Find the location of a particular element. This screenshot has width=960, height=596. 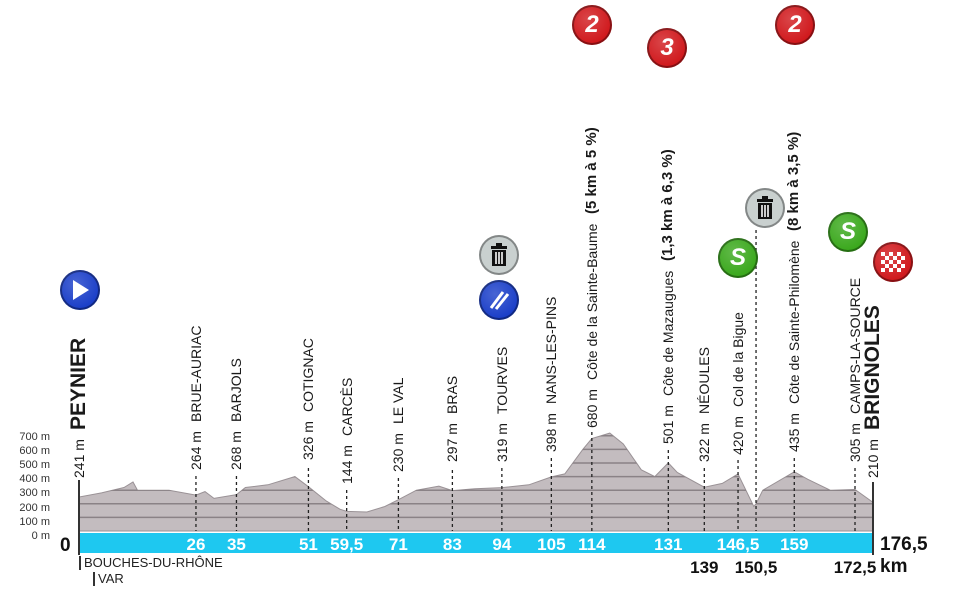

km-tick-label: 51 is located at coordinates (308, 544).